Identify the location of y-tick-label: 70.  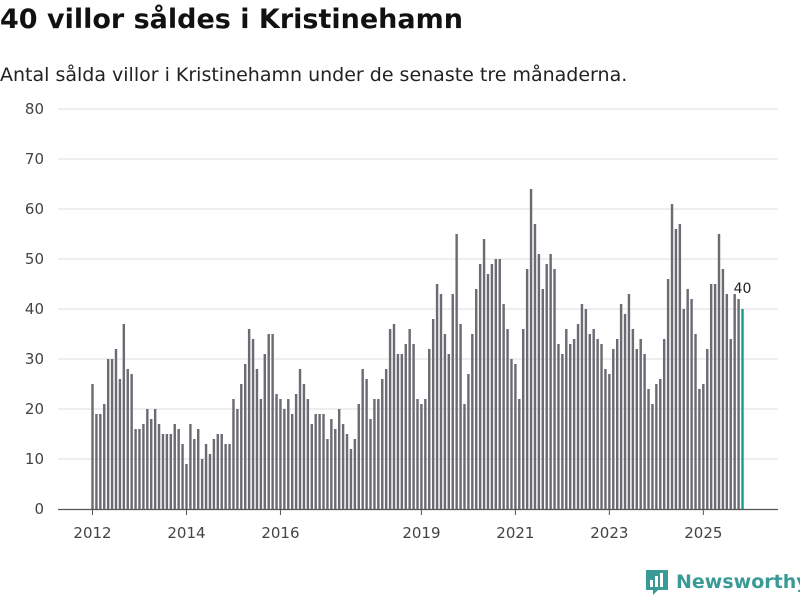
(34, 159).